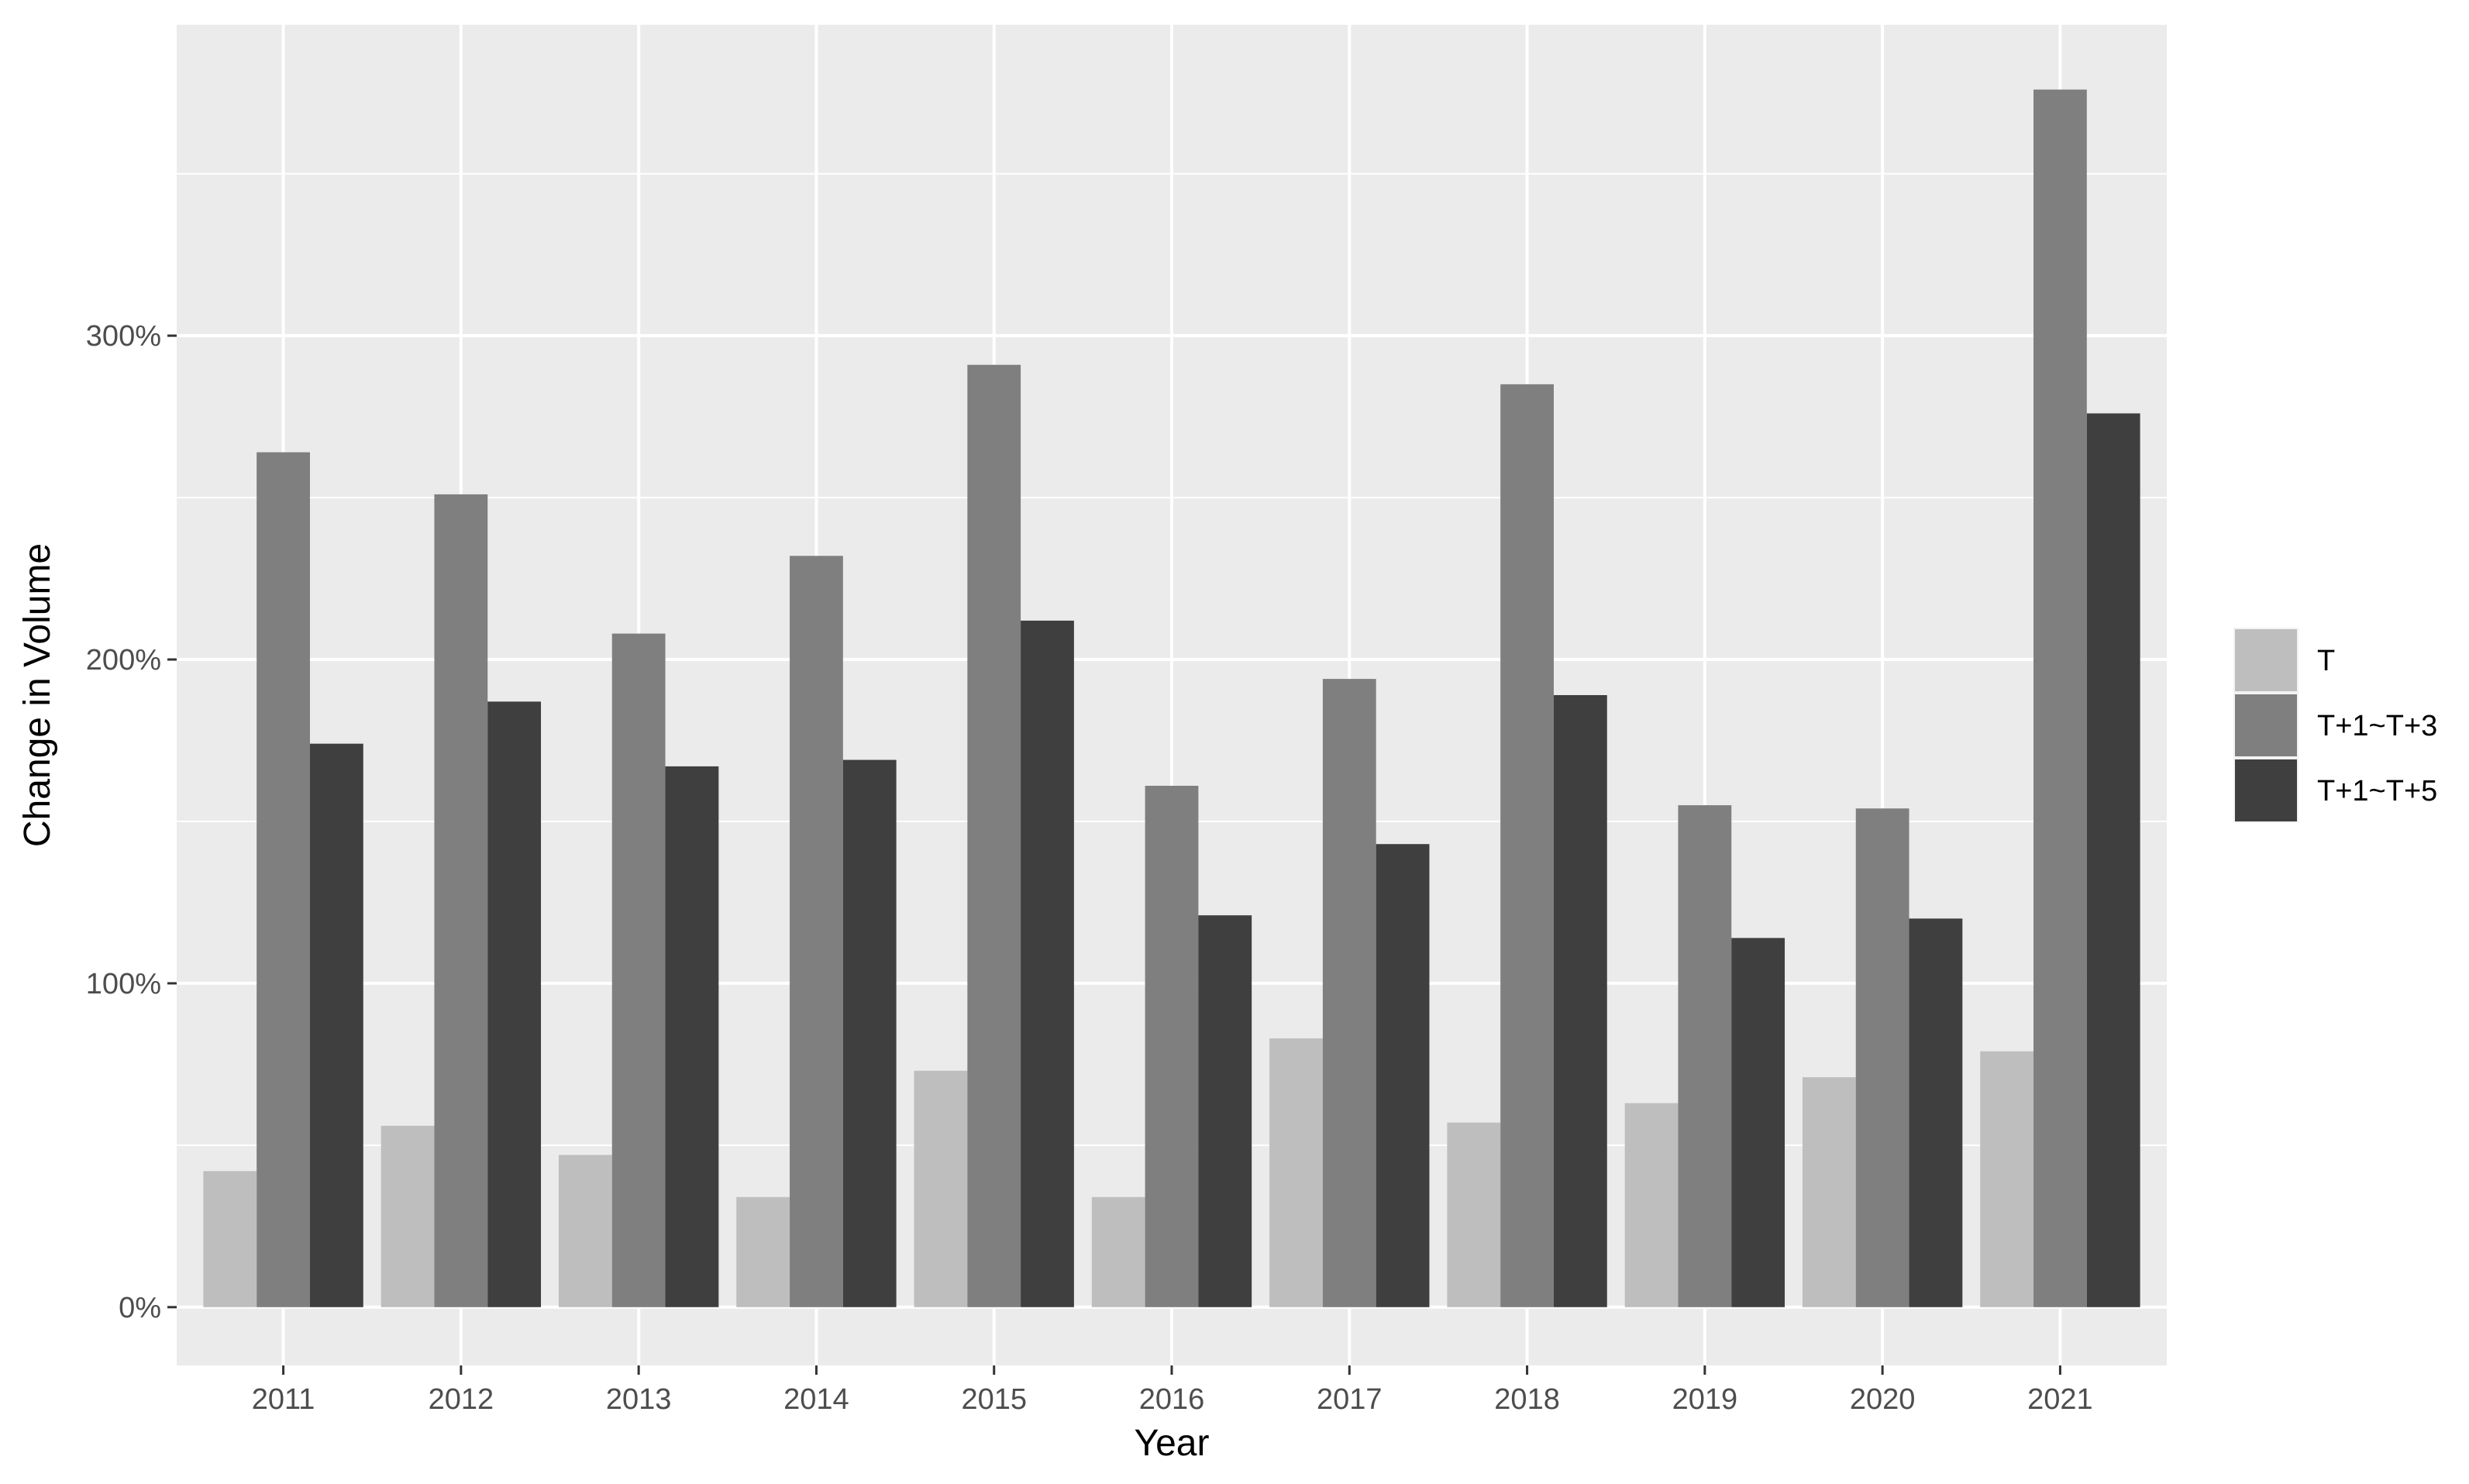  Describe the element at coordinates (639, 1399) in the screenshot. I see `x-tick-label: 2013` at that location.